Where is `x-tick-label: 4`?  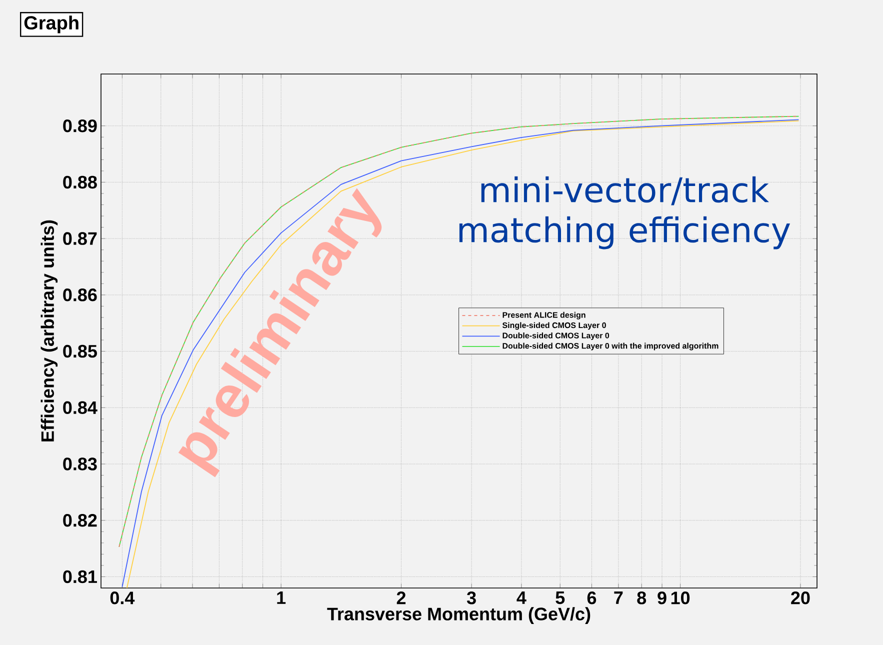 x-tick-label: 4 is located at coordinates (521, 598).